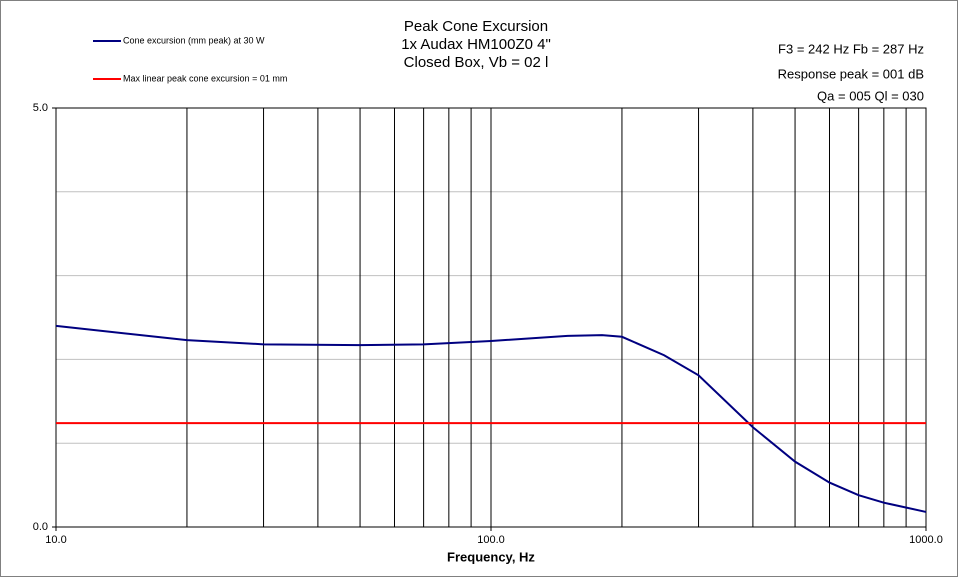 The width and height of the screenshot is (958, 577). I want to click on annotation: F3 = 242 Hz Fb = 287 Hz, so click(851, 48).